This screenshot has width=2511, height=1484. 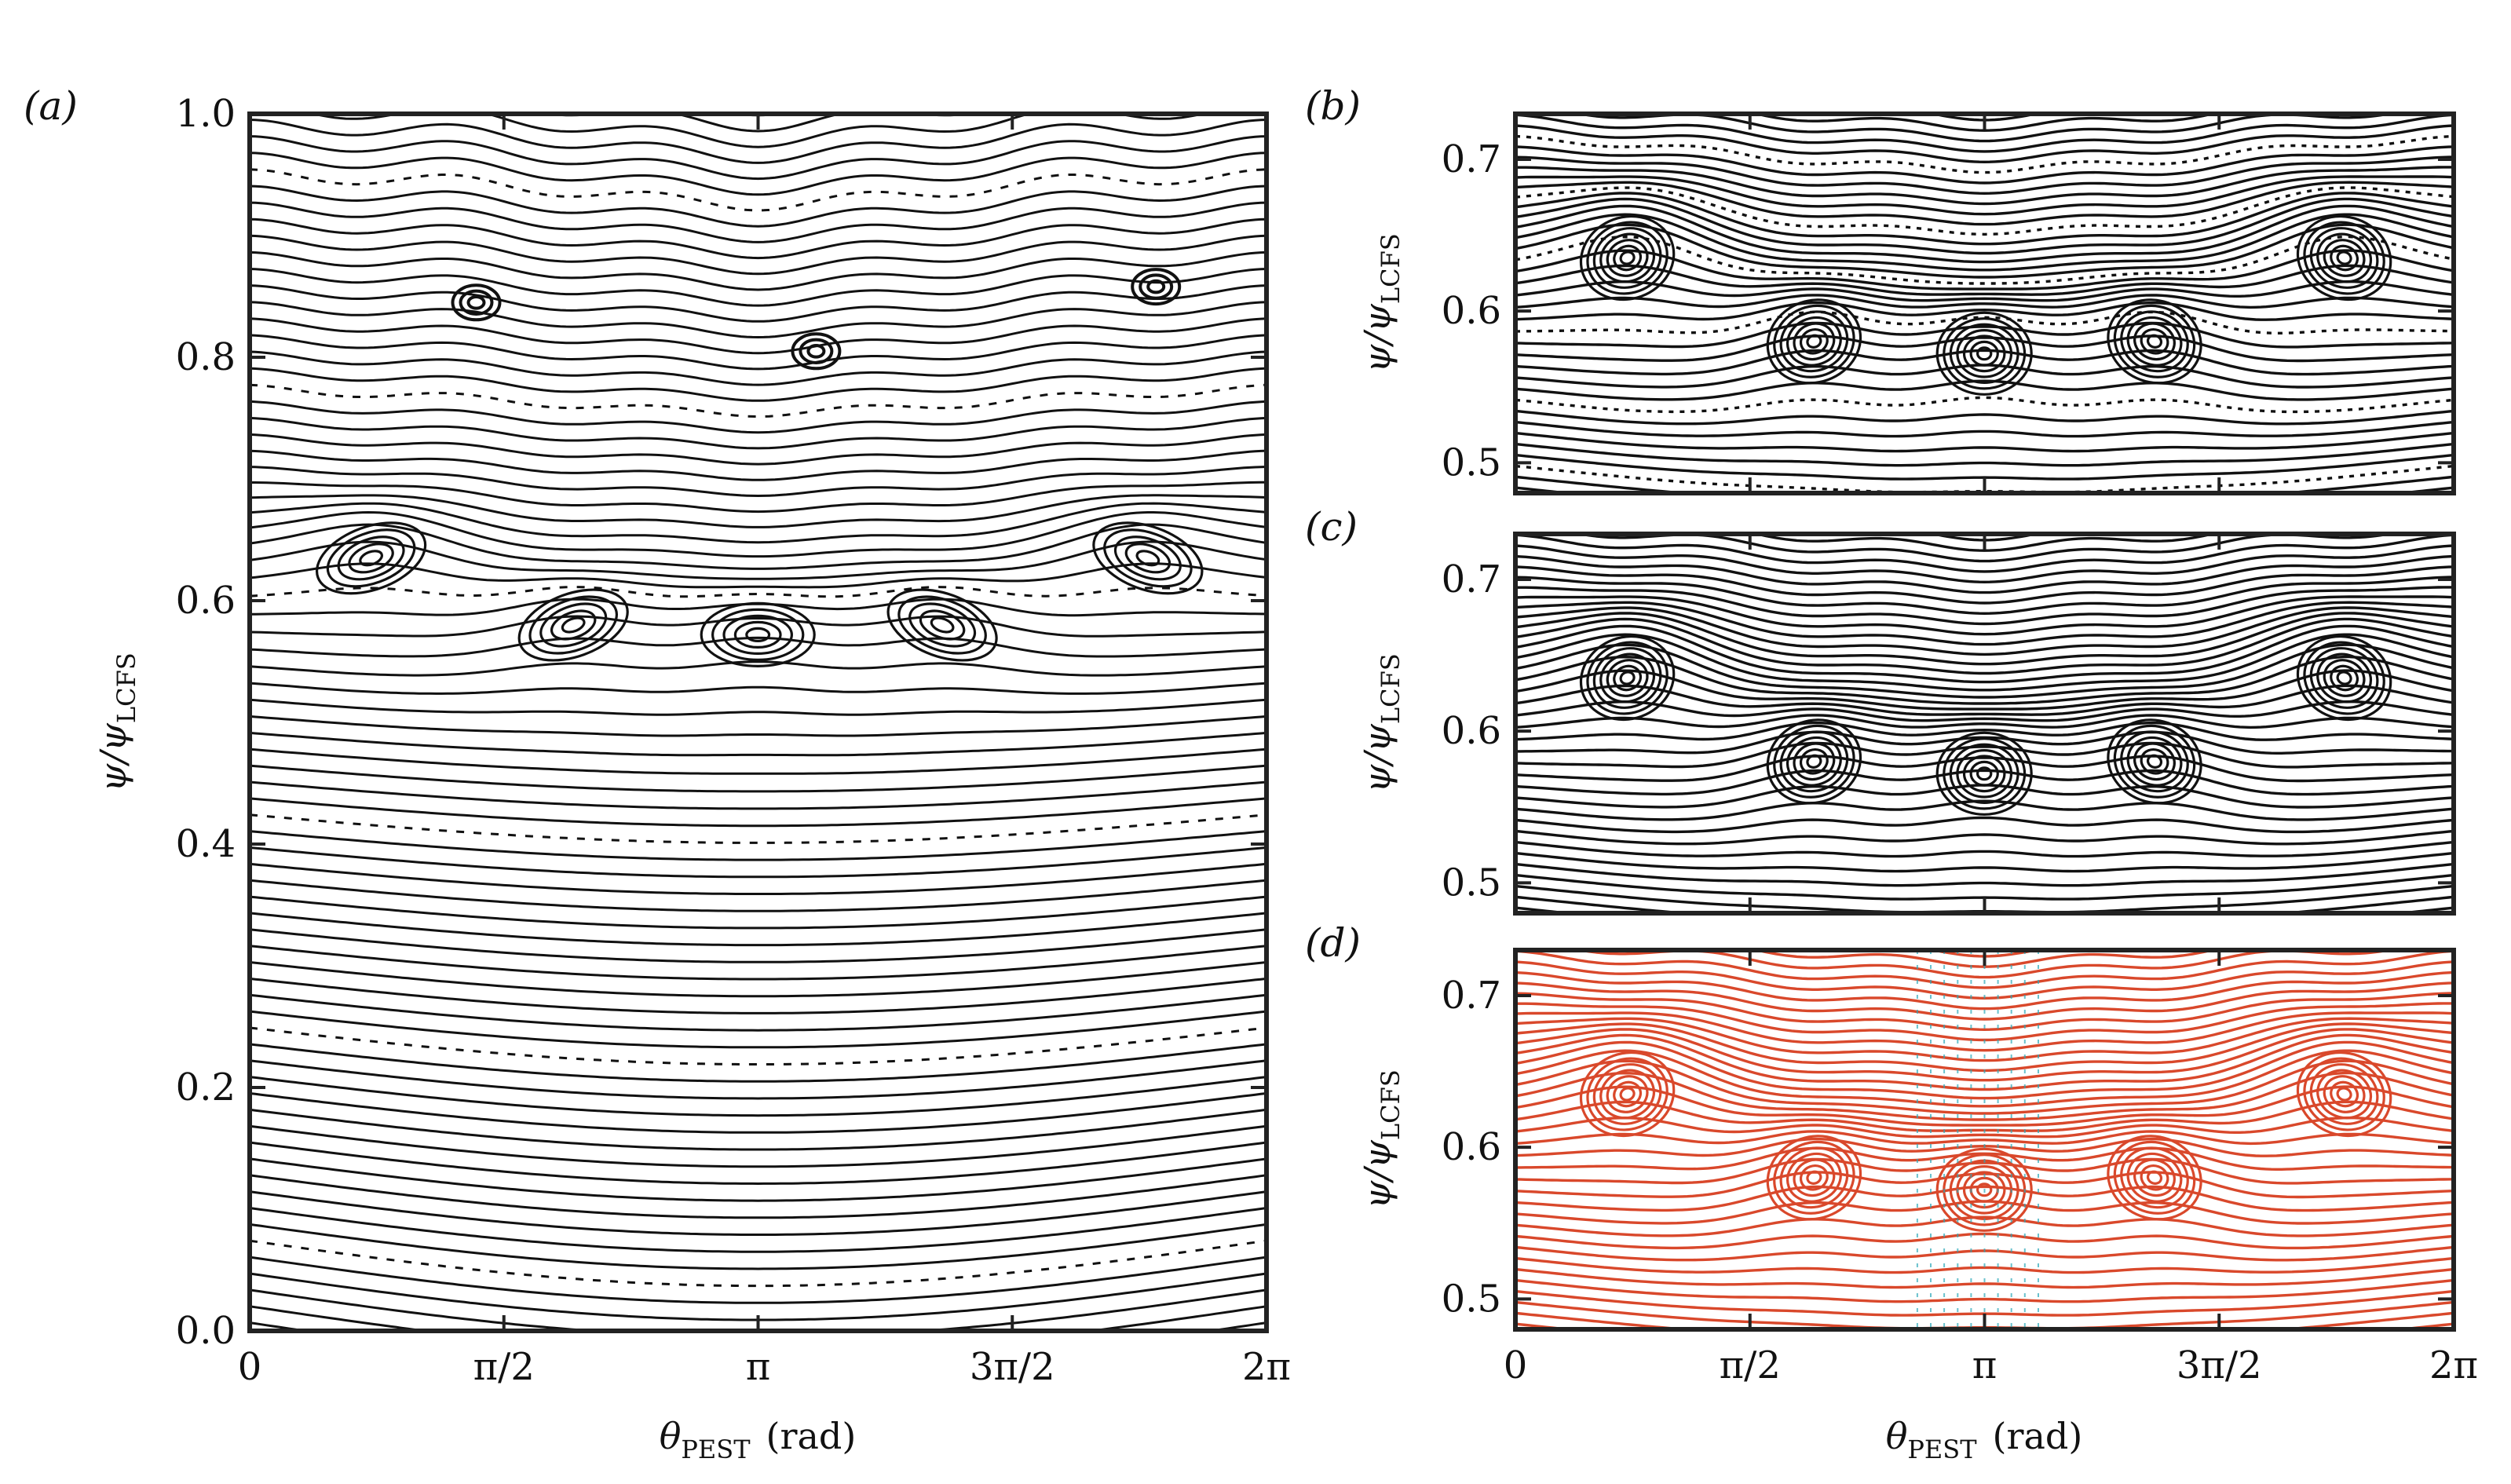 I want to click on panel-c-ylabel: ψ/ψLCFS, so click(x=1380, y=723).